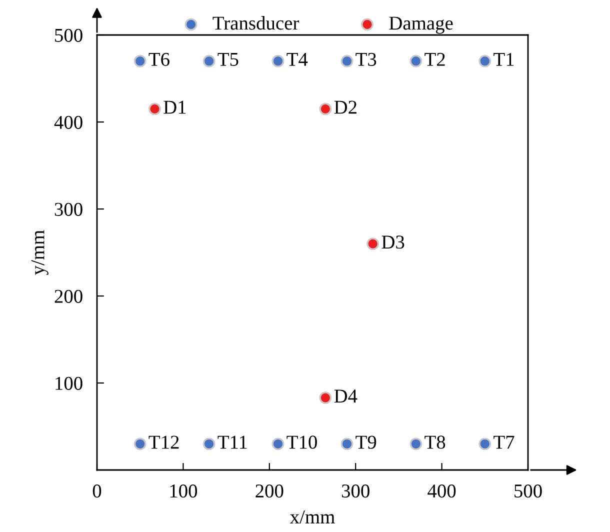 This screenshot has height=532, width=610. What do you see at coordinates (68, 35) in the screenshot?
I see `y-tick-label: 500` at bounding box center [68, 35].